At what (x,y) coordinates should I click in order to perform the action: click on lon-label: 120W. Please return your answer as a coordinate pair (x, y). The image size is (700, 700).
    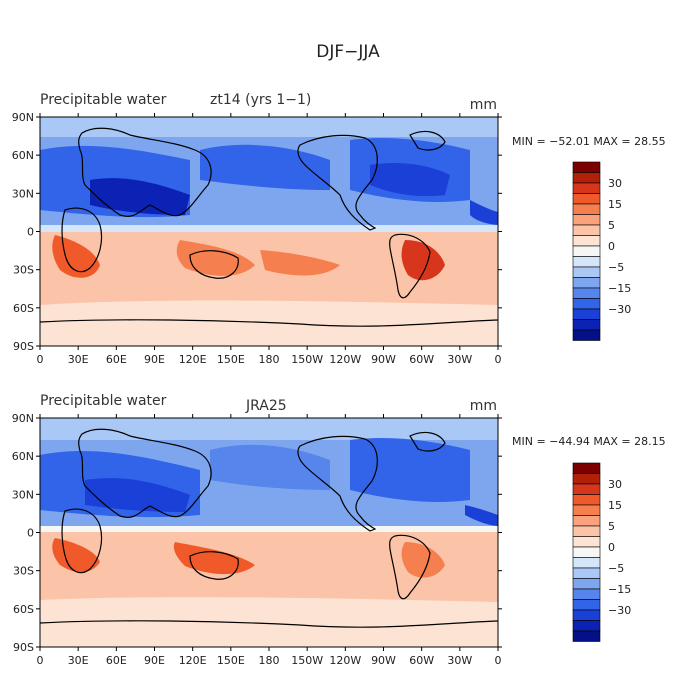
    Looking at the image, I should click on (345, 359).